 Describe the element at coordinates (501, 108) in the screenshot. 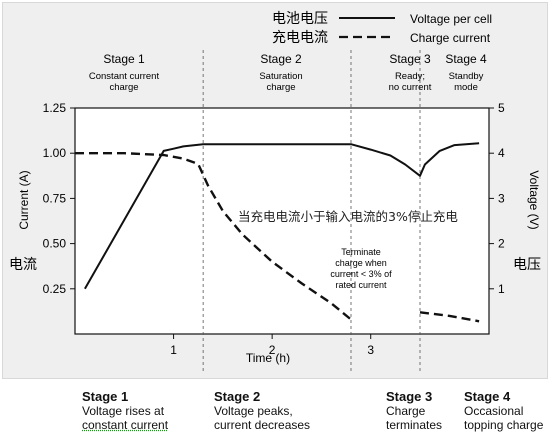

I see `y-right-tick-label-5: 5` at that location.